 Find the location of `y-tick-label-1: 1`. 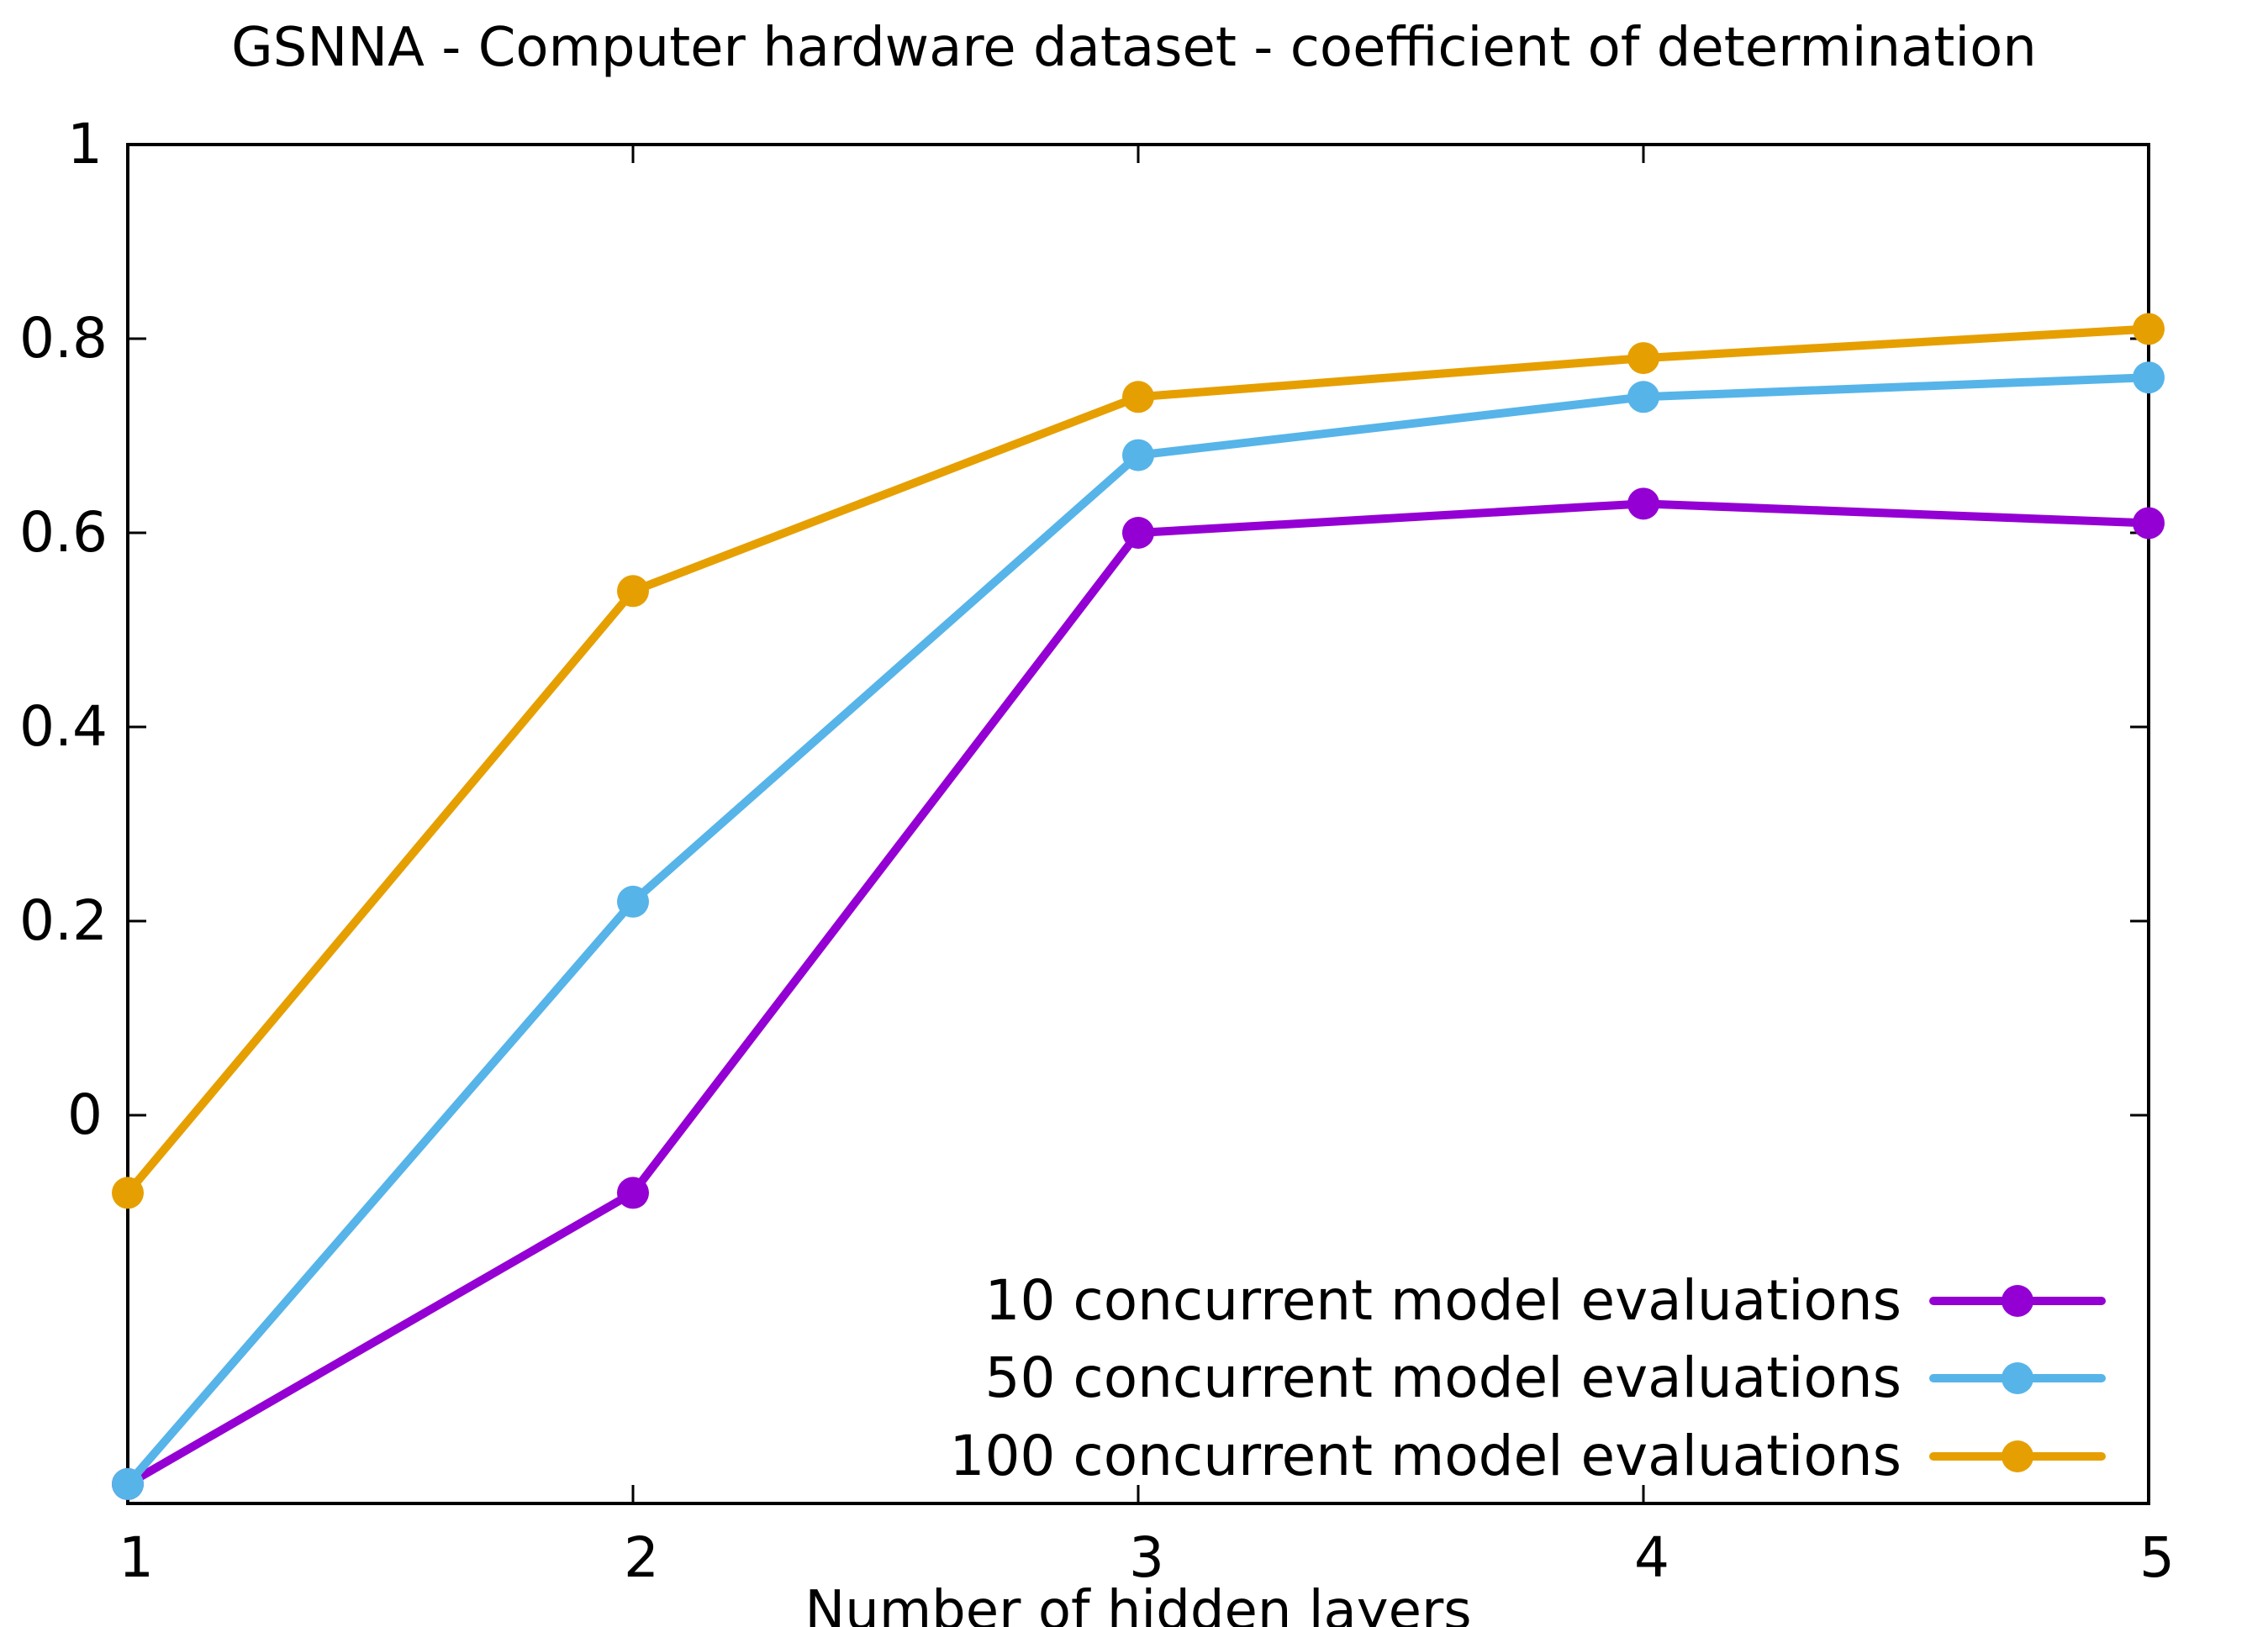

y-tick-label-1: 1 is located at coordinates (85, 144).